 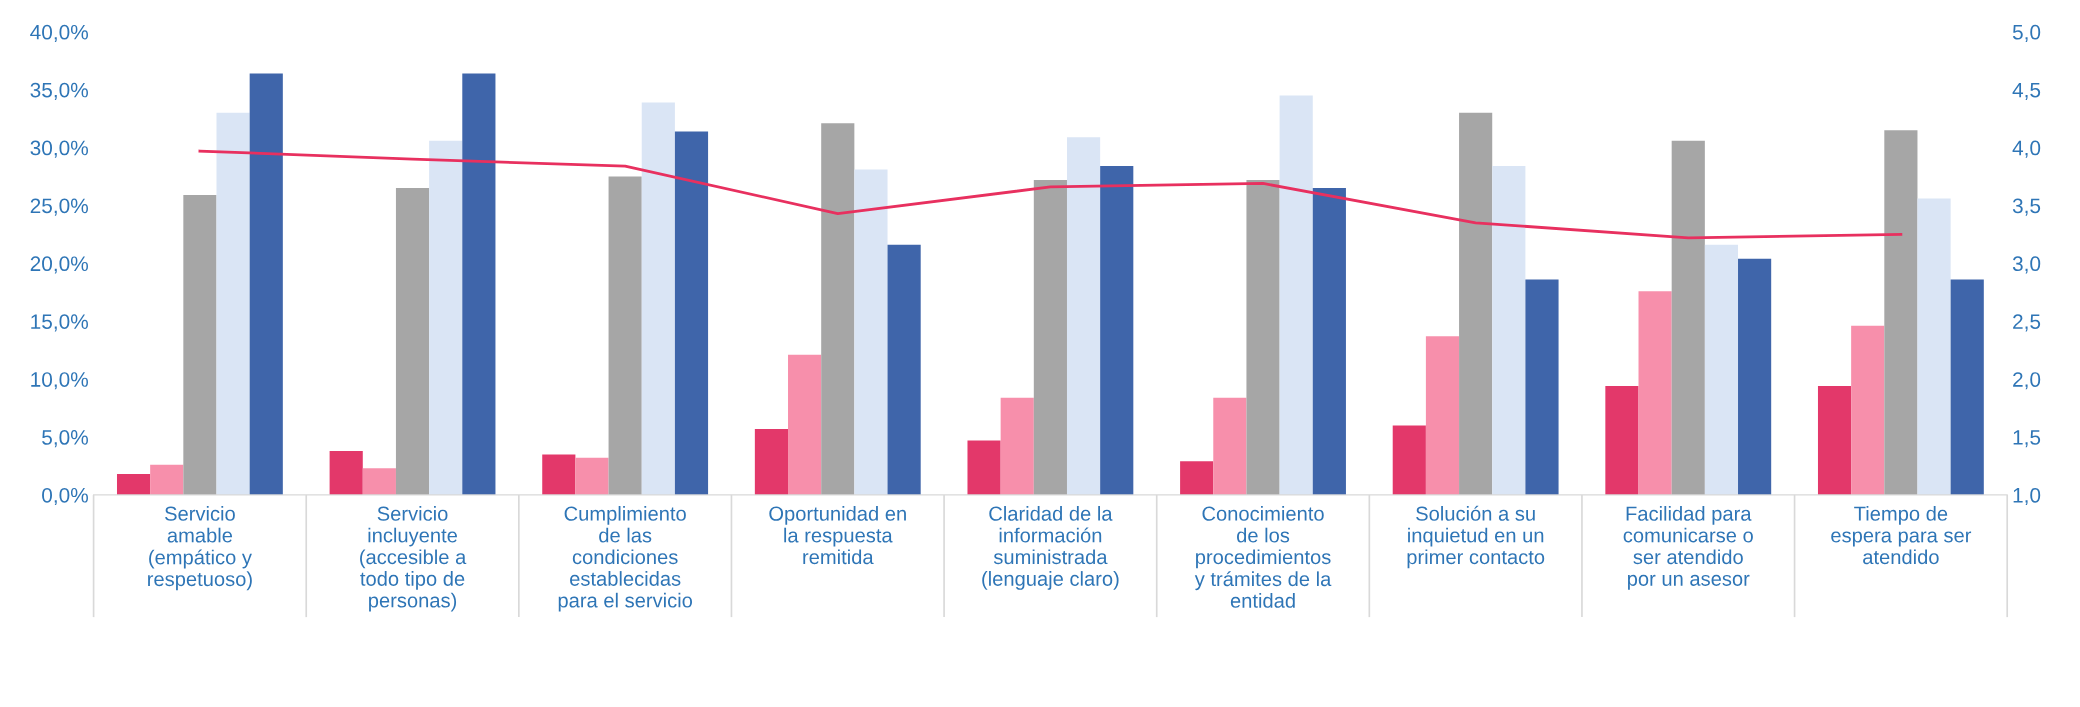 What do you see at coordinates (59, 265) in the screenshot?
I see `y-tick-label: 20,0%` at bounding box center [59, 265].